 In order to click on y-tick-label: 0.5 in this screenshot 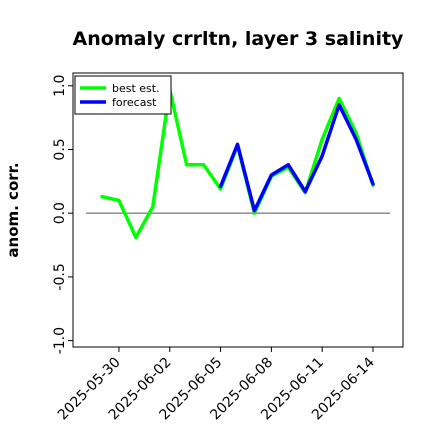, I will do `click(60, 149)`.